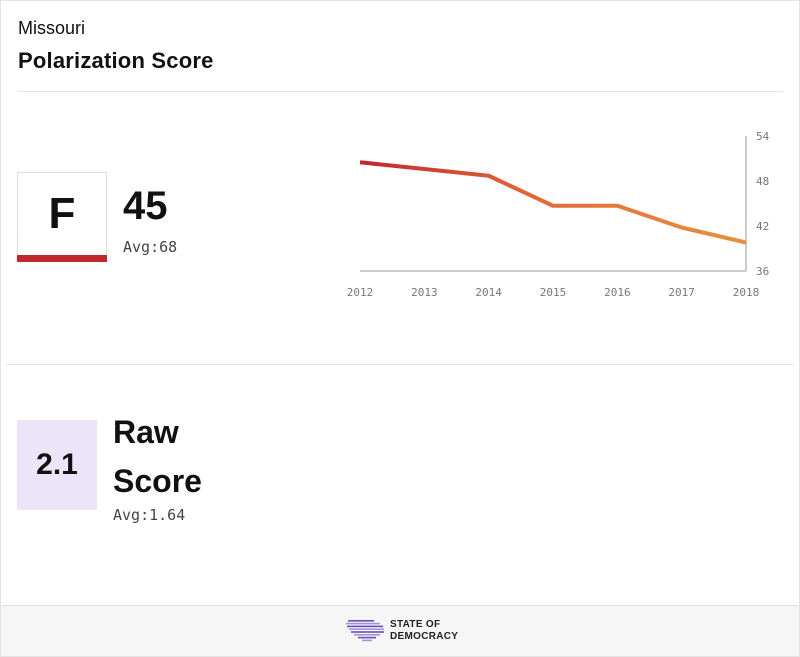  I want to click on raw-score-title: Raw Score, so click(157, 456).